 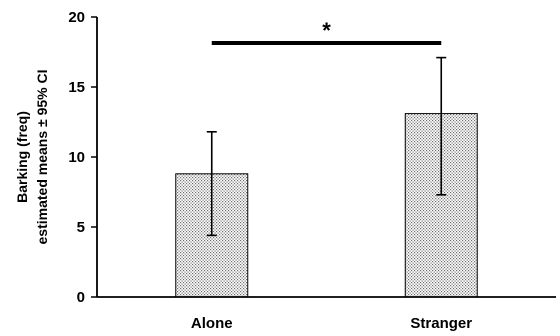 I want to click on y-axis-label: Barking (freq) estimated means ± 95% CI, so click(x=32, y=157).